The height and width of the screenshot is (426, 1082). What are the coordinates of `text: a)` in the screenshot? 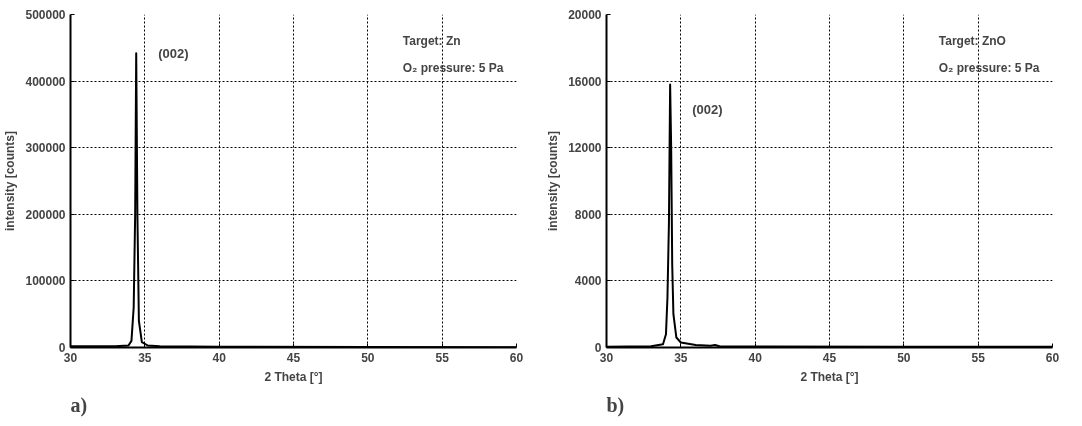 It's located at (79, 405).